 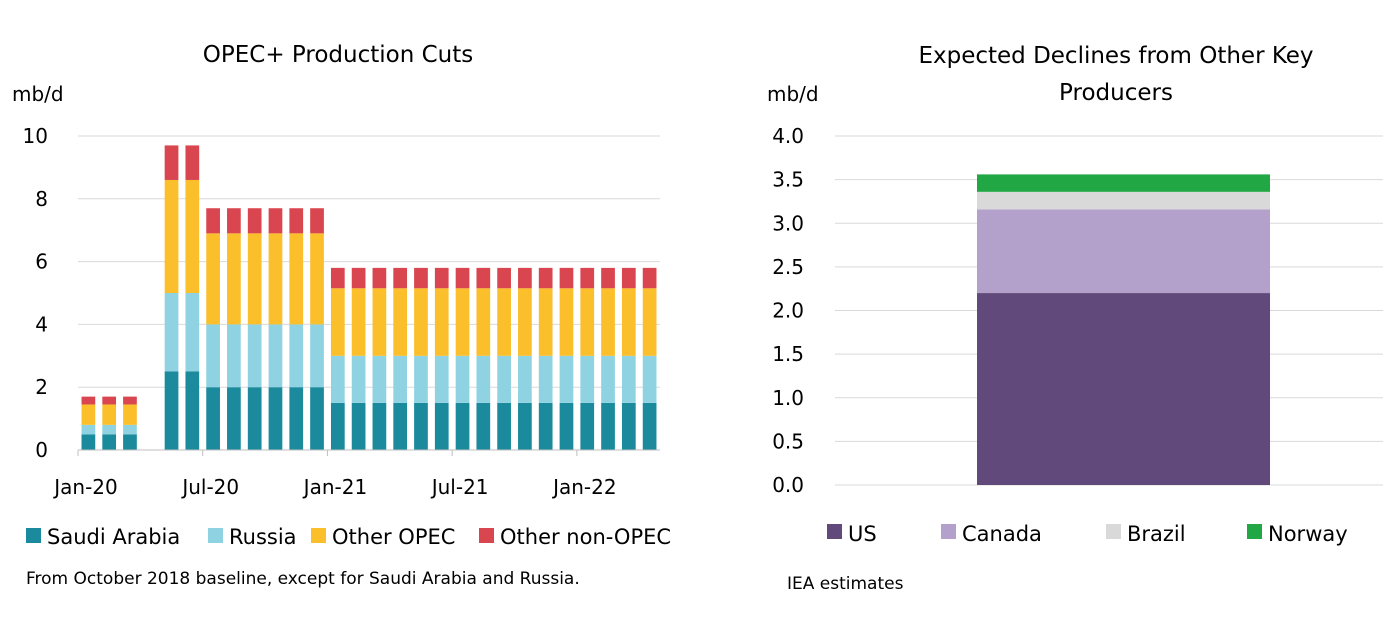 What do you see at coordinates (41, 262) in the screenshot?
I see `y-tick-label: 6` at bounding box center [41, 262].